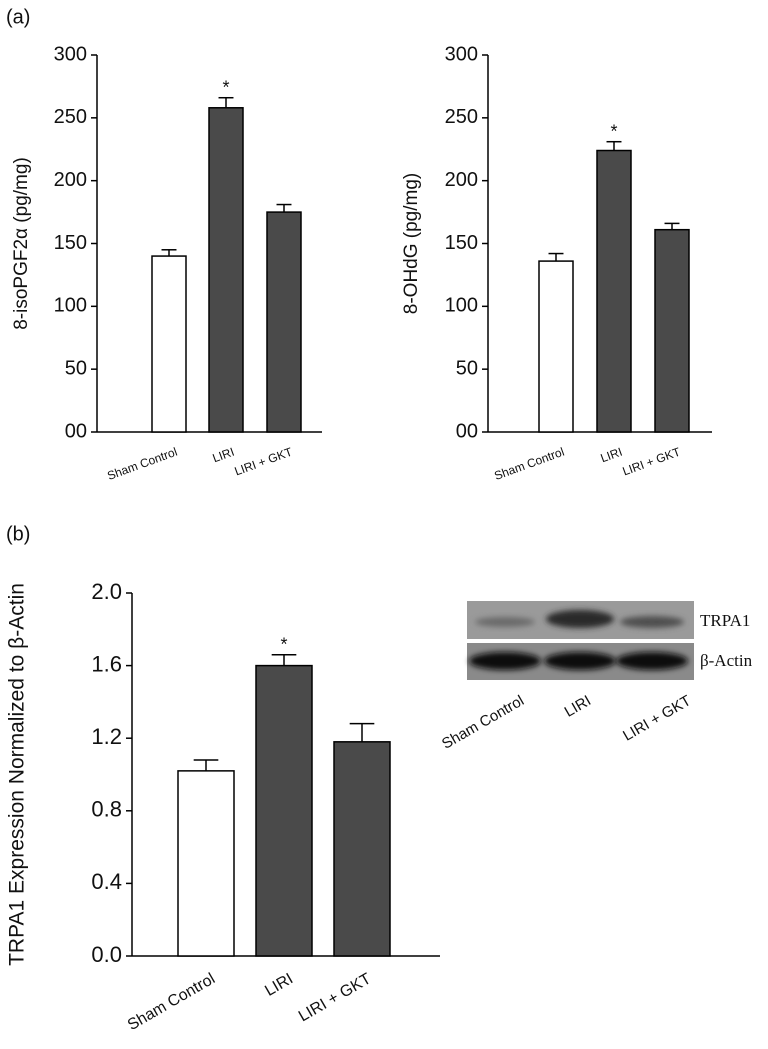  Describe the element at coordinates (657, 718) in the screenshot. I see `blot-lane-label: LIRI + GKT` at that location.